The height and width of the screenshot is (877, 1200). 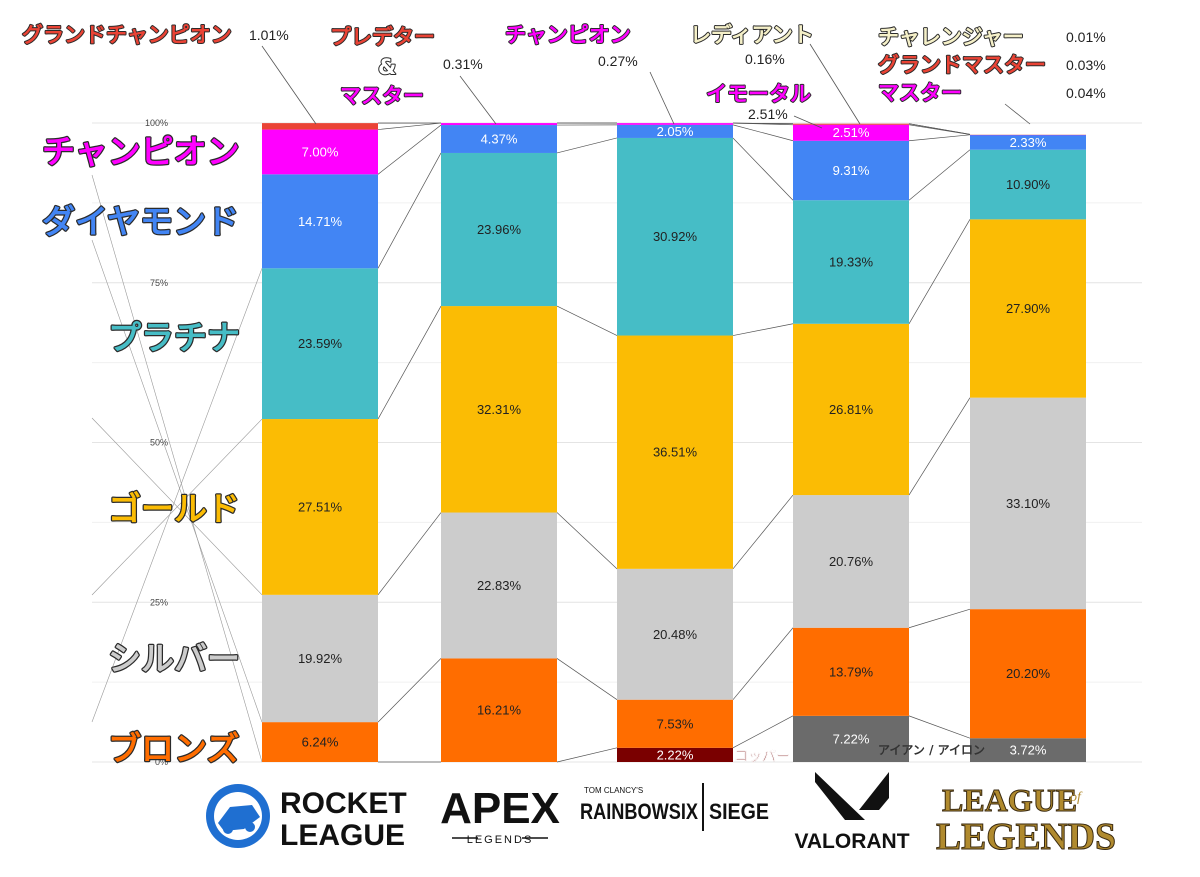 What do you see at coordinates (289, 85) in the screenshot?
I see `annot-rl-leader` at bounding box center [289, 85].